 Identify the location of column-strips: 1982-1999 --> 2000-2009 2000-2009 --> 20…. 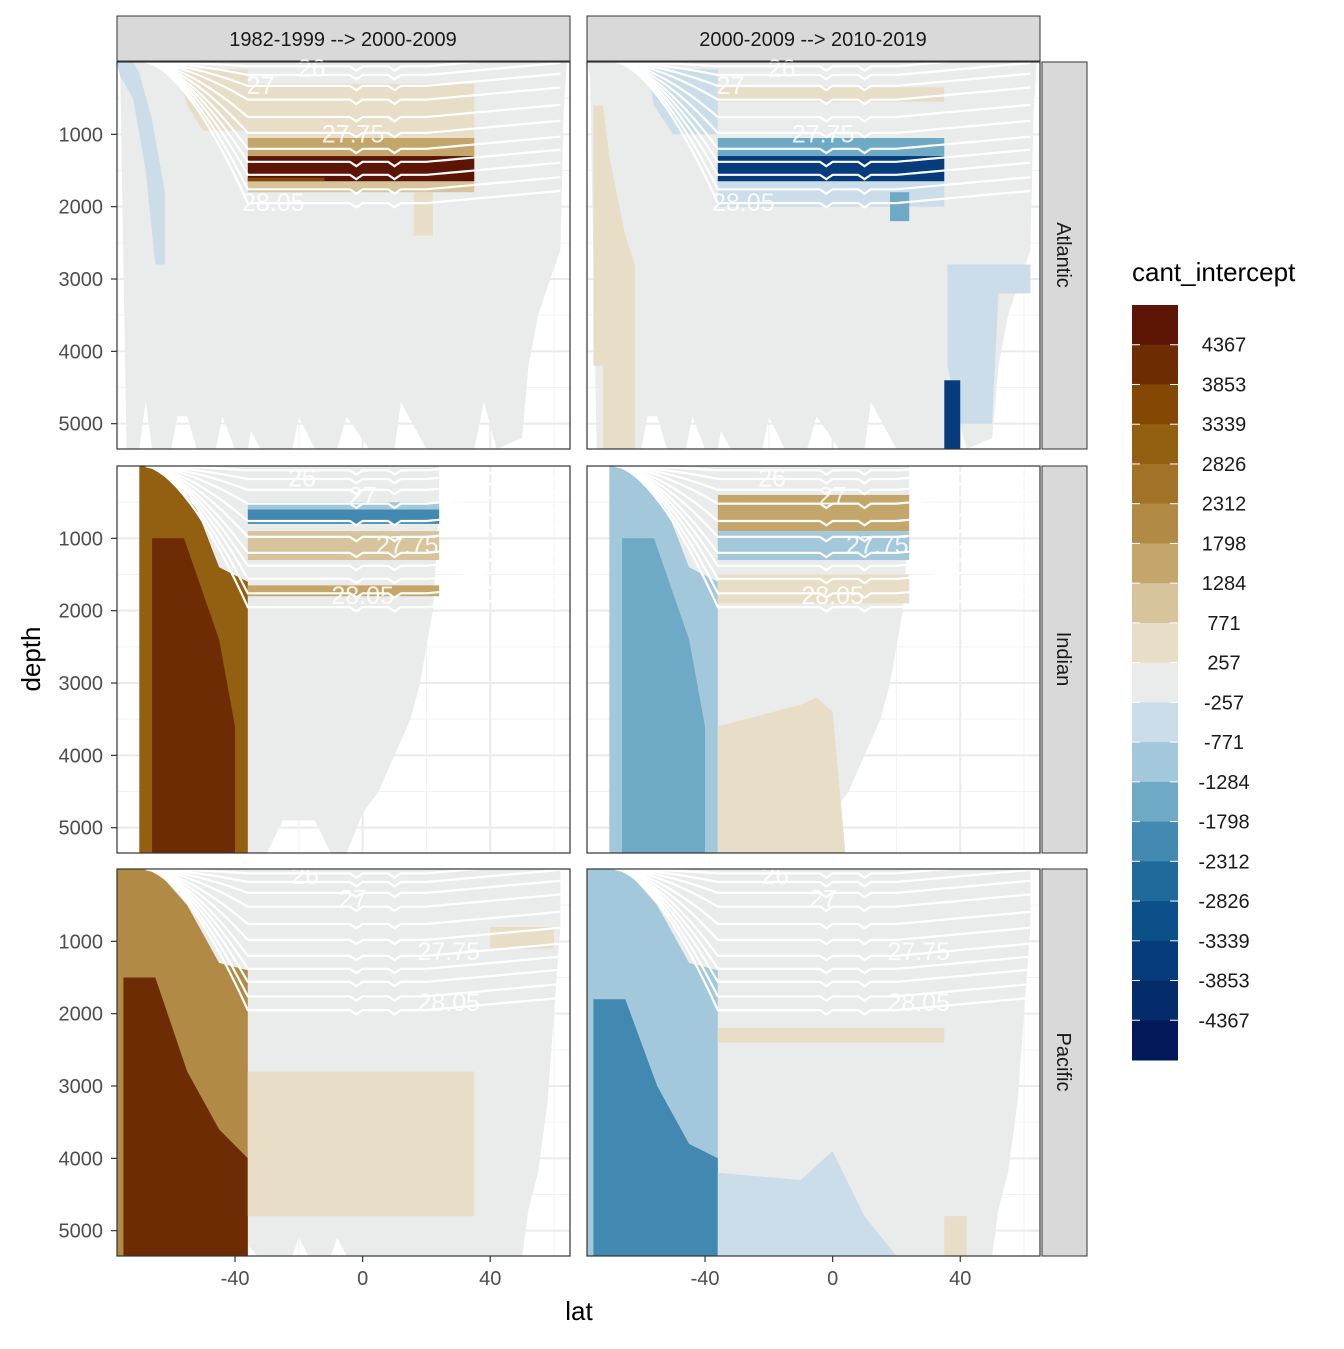
(578, 38).